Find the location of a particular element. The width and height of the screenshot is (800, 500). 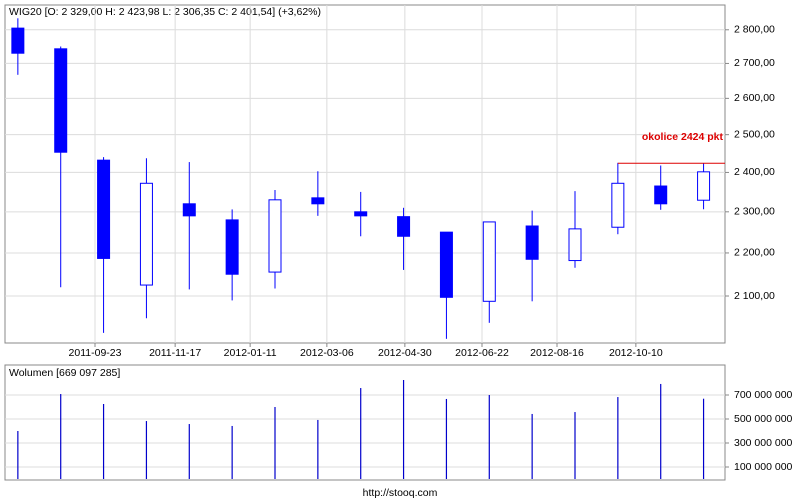

y-tick-label: 2 100,00 is located at coordinates (754, 296).